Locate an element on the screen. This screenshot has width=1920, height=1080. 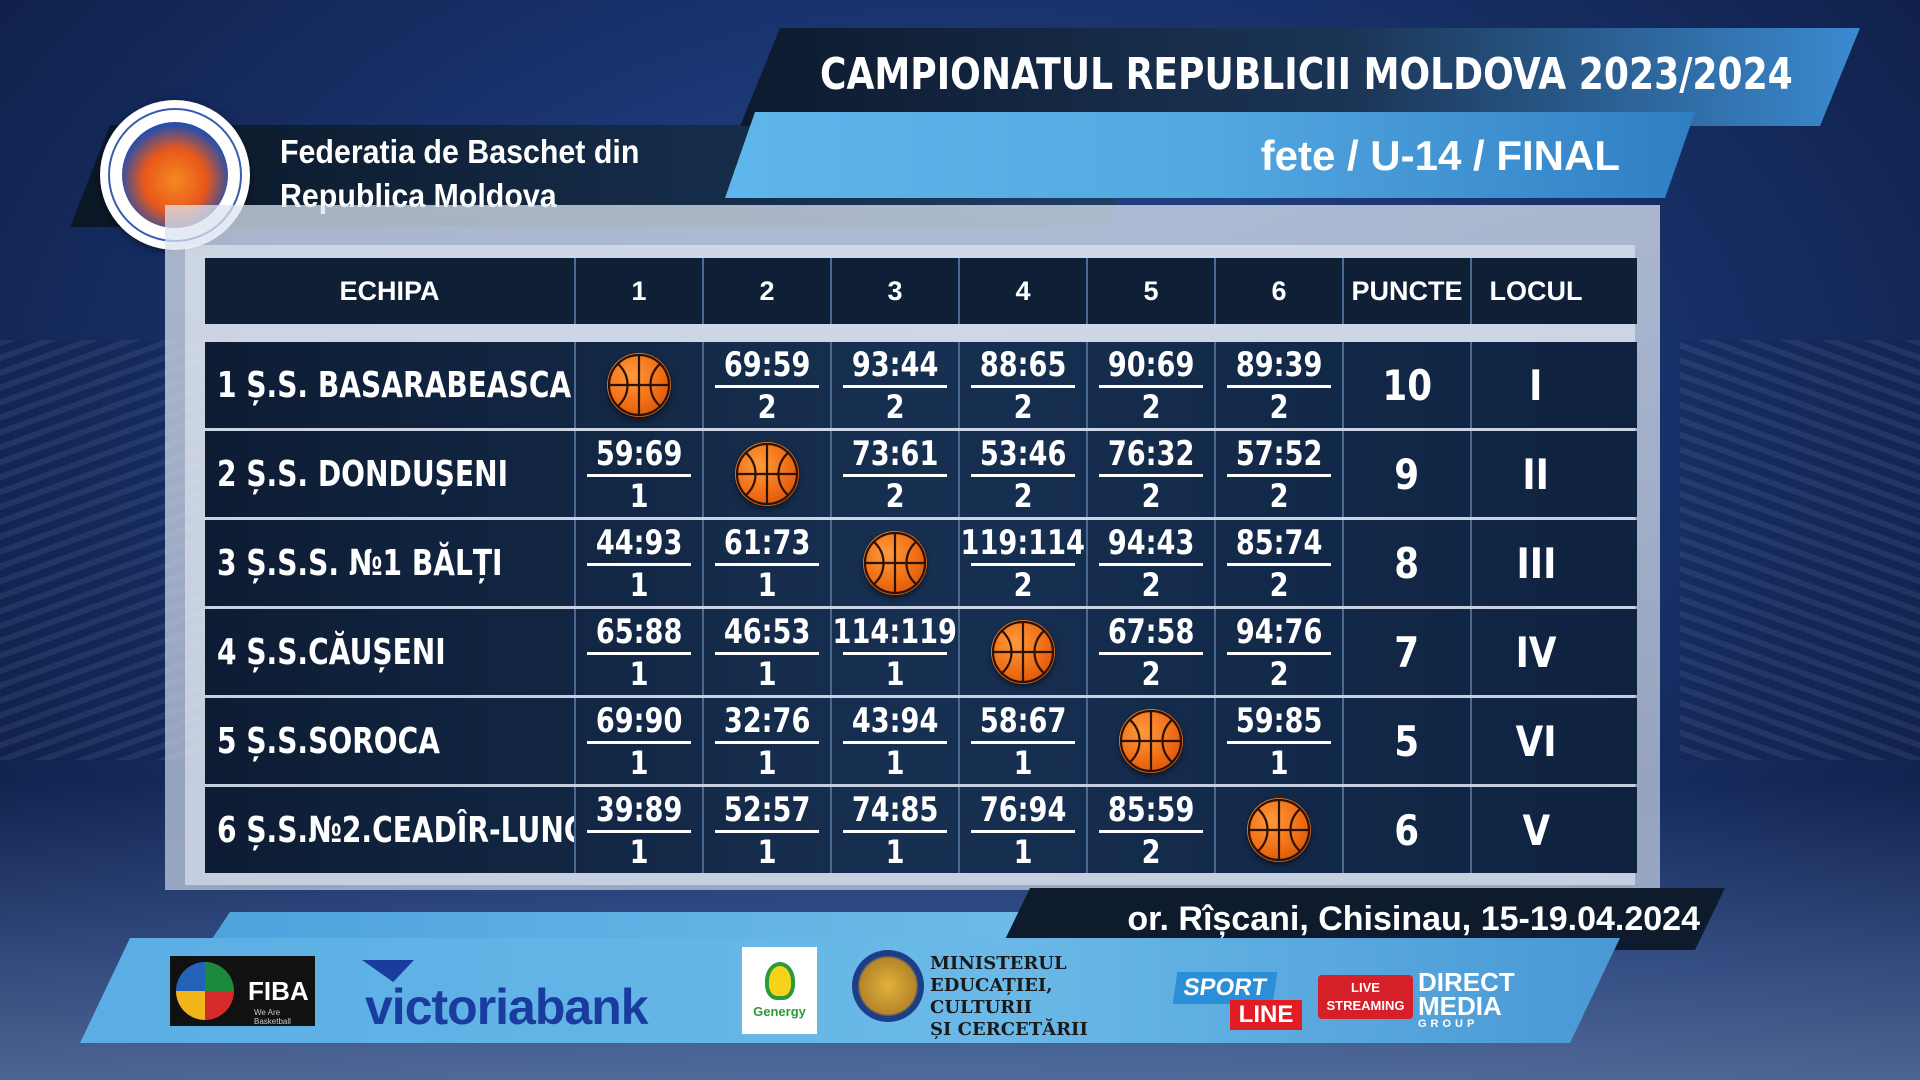
score-cell: 39:89 1 is located at coordinates (640, 830).